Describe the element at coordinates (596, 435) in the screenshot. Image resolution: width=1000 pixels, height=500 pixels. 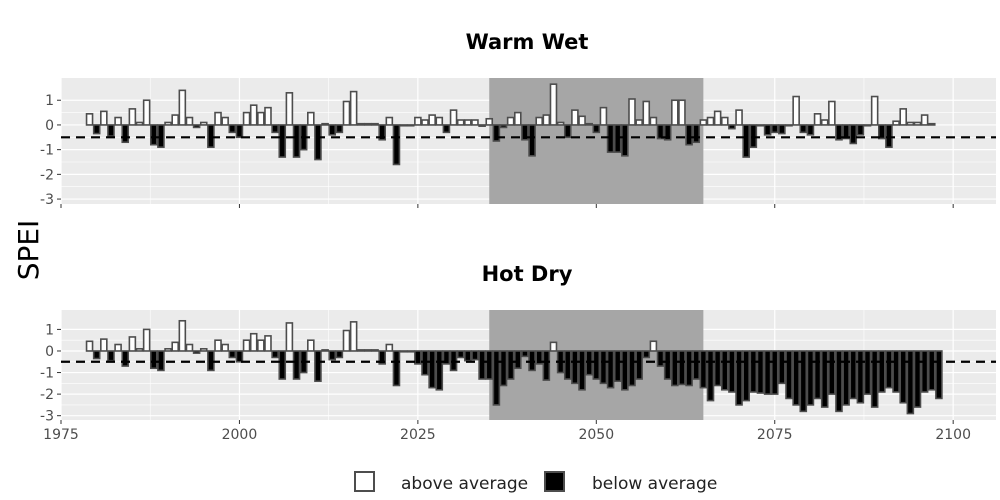
I see `x-tick-label: 2050` at that location.